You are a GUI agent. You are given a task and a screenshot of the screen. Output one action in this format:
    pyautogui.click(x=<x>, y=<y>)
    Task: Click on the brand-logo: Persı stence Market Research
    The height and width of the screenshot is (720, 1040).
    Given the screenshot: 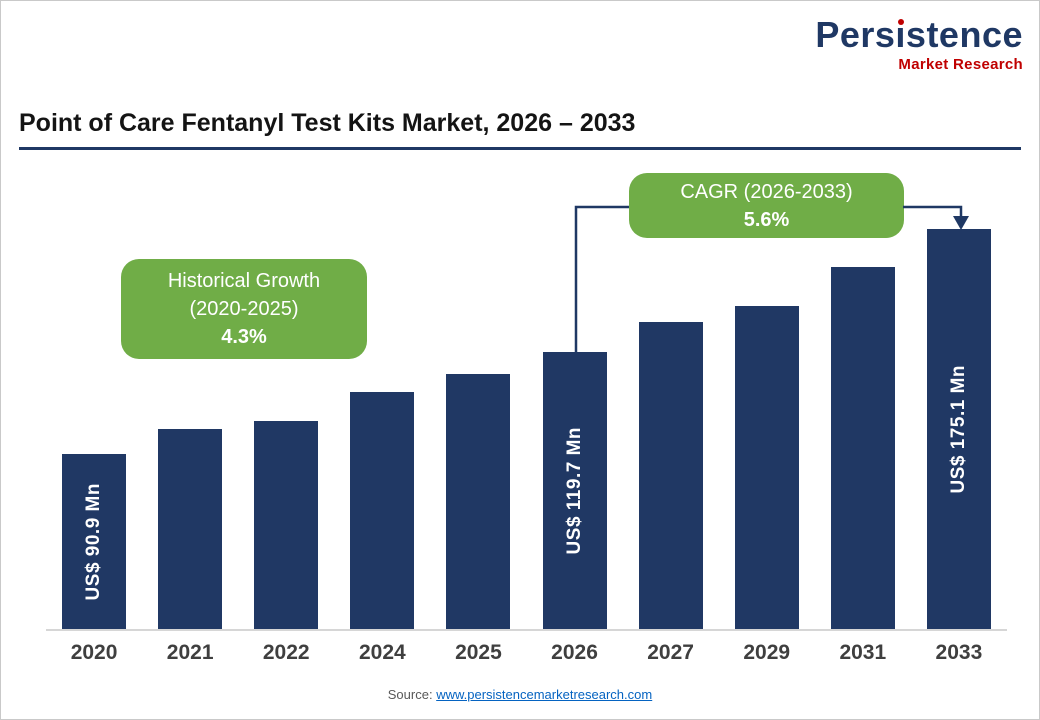 What is the action you would take?
    pyautogui.click(x=919, y=44)
    